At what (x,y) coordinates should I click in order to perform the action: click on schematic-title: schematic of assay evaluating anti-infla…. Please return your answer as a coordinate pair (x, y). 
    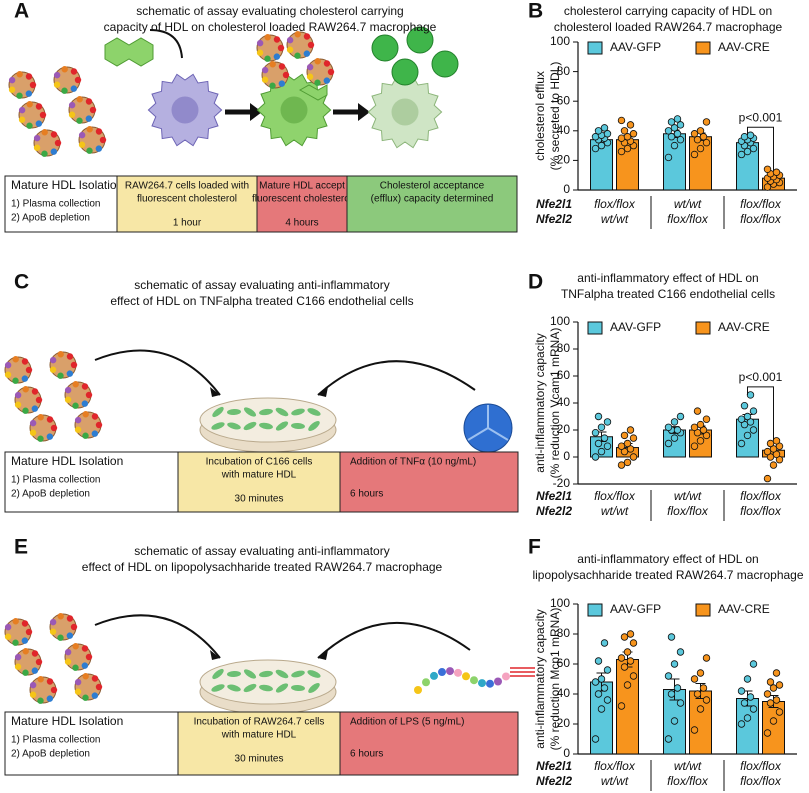
    Looking at the image, I should click on (261, 285).